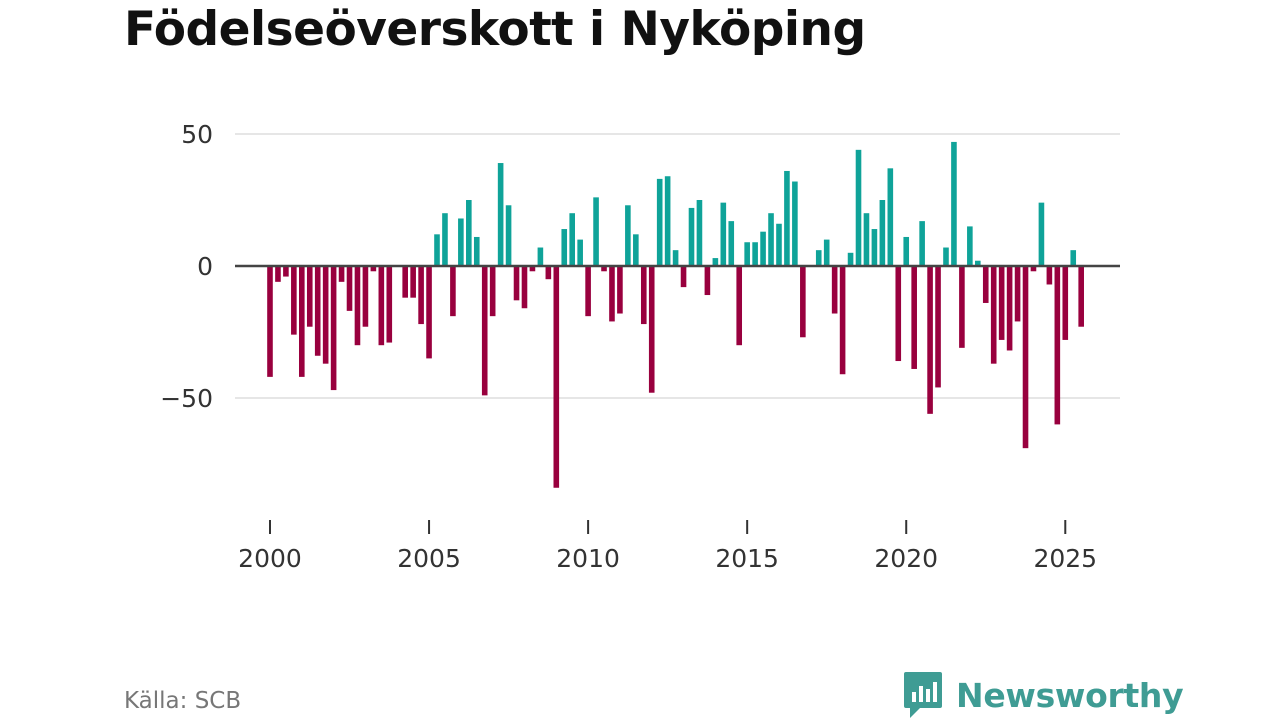 The height and width of the screenshot is (720, 1280). I want to click on y-tick-label: 0, so click(205, 266).